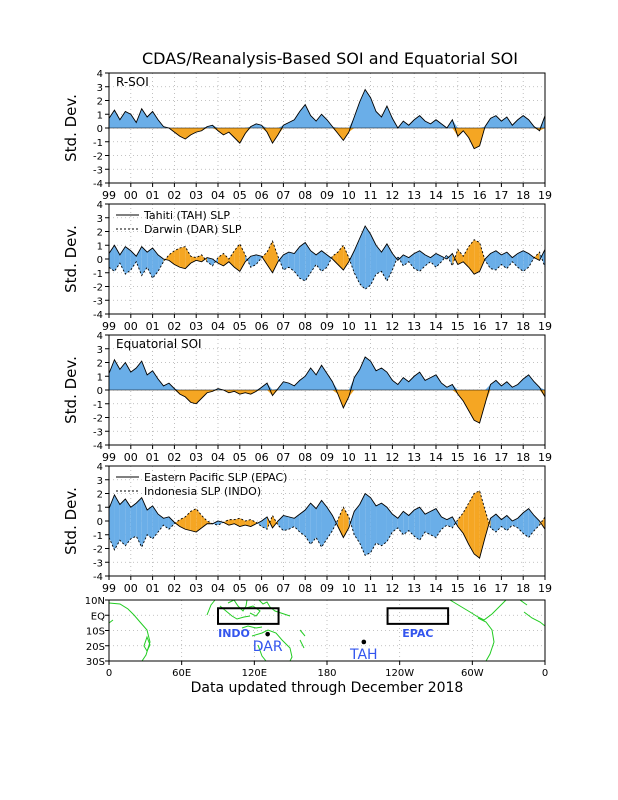 The image size is (618, 800). Describe the element at coordinates (283, 326) in the screenshot. I see `x-tick-label: 07` at that location.